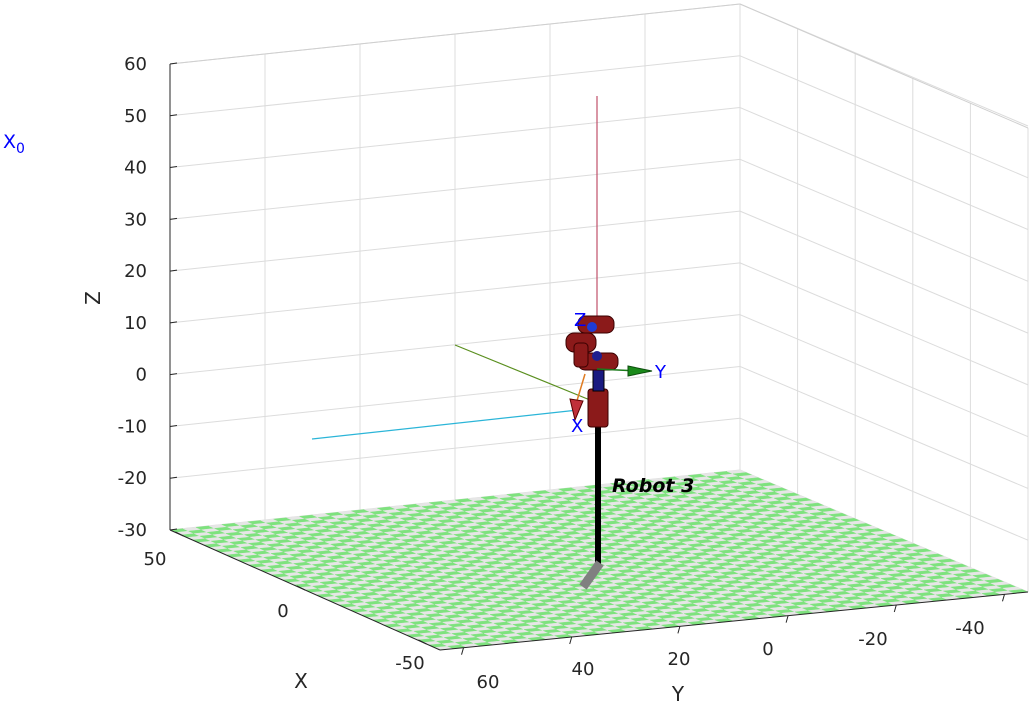  What do you see at coordinates (679, 659) in the screenshot?
I see `y-tick-label: 20` at bounding box center [679, 659].